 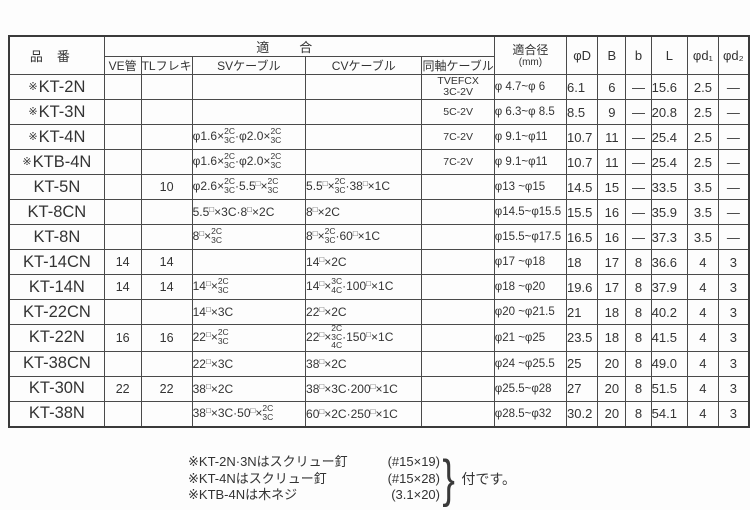 I want to click on footnote-size: (#15×28), so click(x=413, y=478).